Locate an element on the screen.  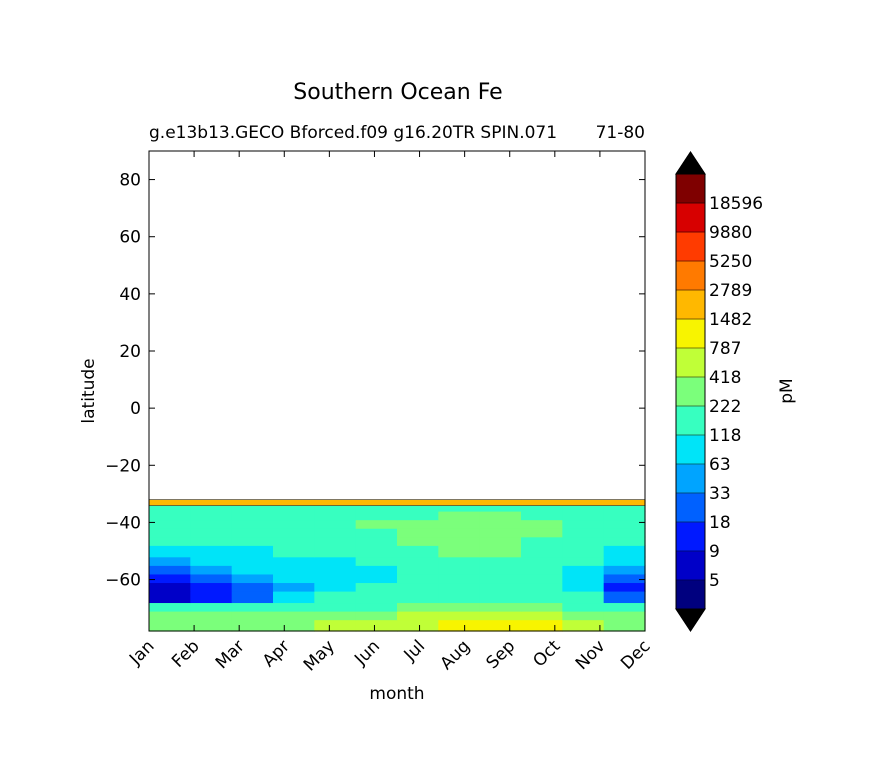
x-tick-label: Jan is located at coordinates (141, 652).